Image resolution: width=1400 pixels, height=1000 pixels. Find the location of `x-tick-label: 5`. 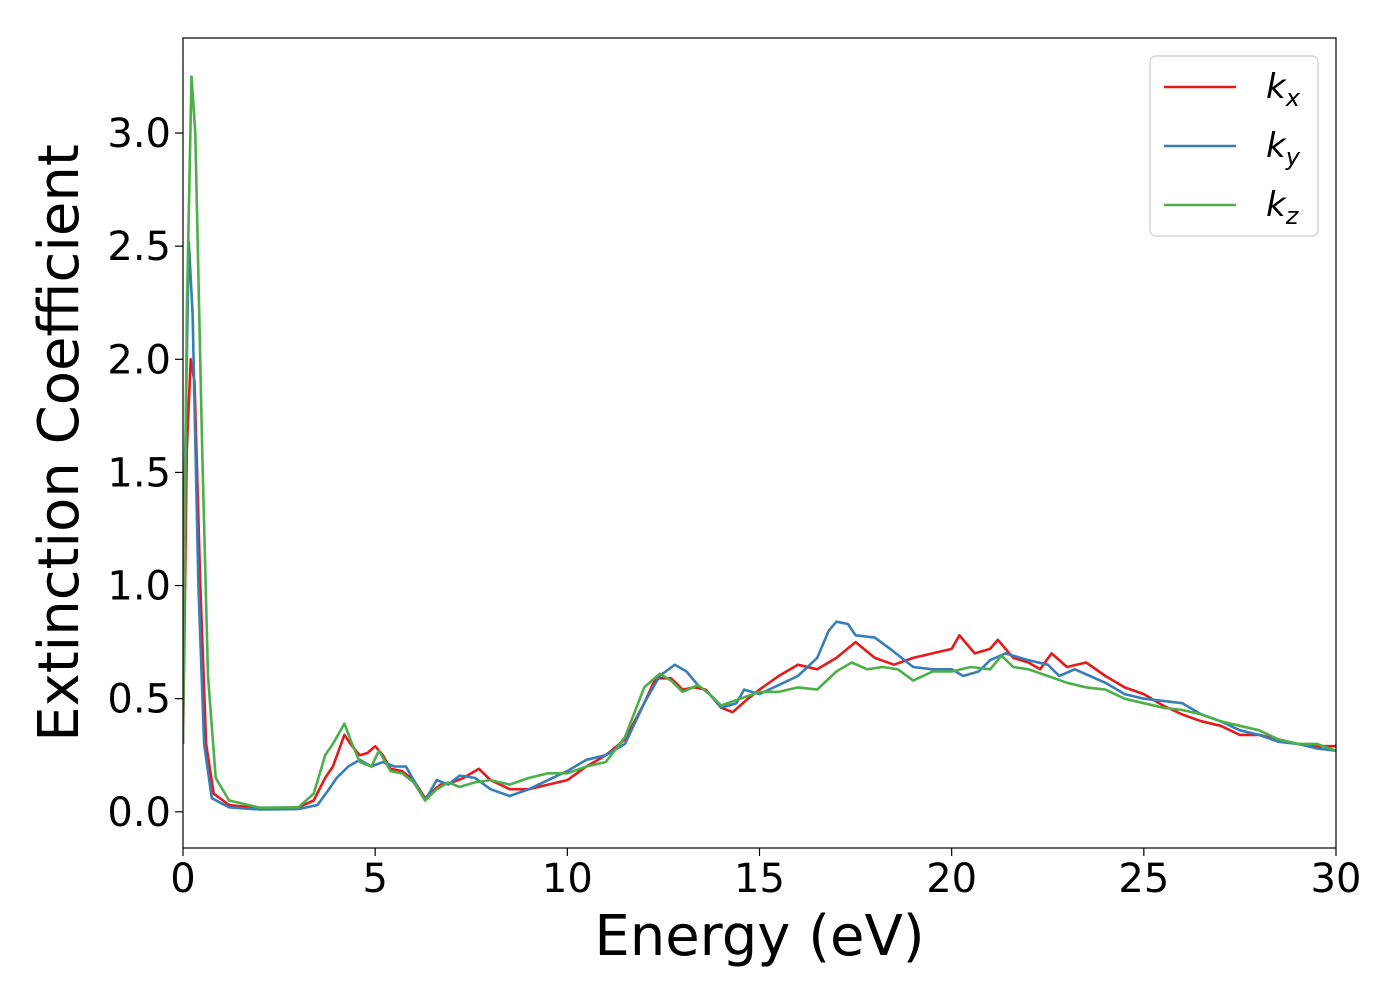

x-tick-label: 5 is located at coordinates (374, 879).